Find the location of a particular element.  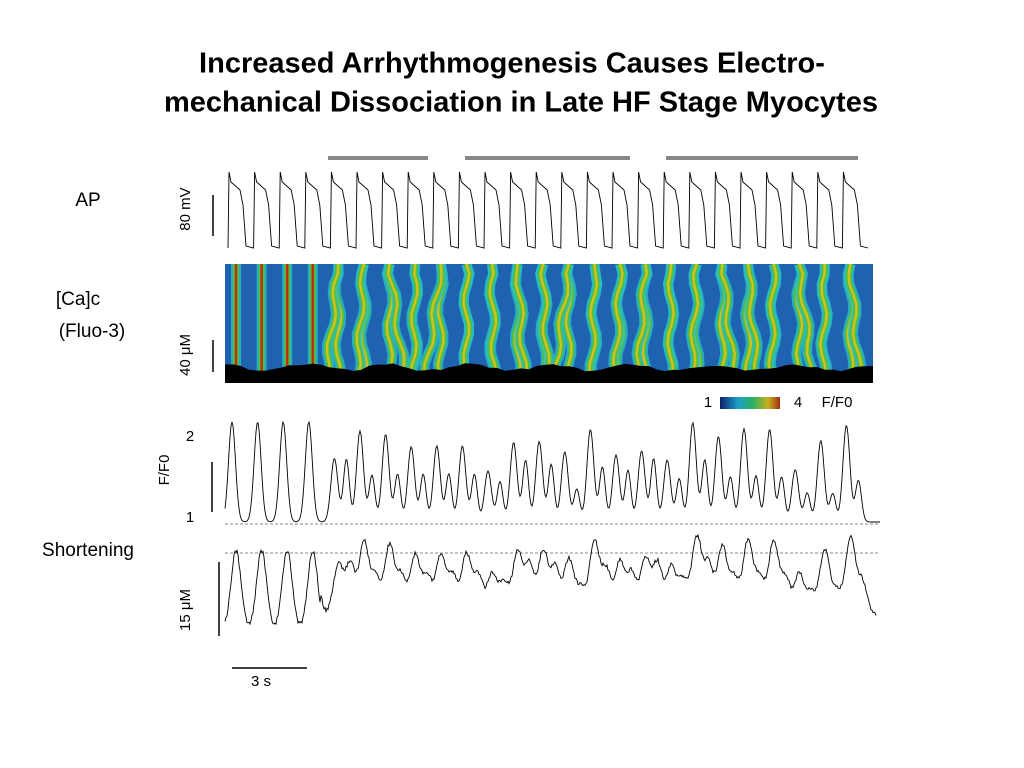

calcium-trace is located at coordinates (552, 471).